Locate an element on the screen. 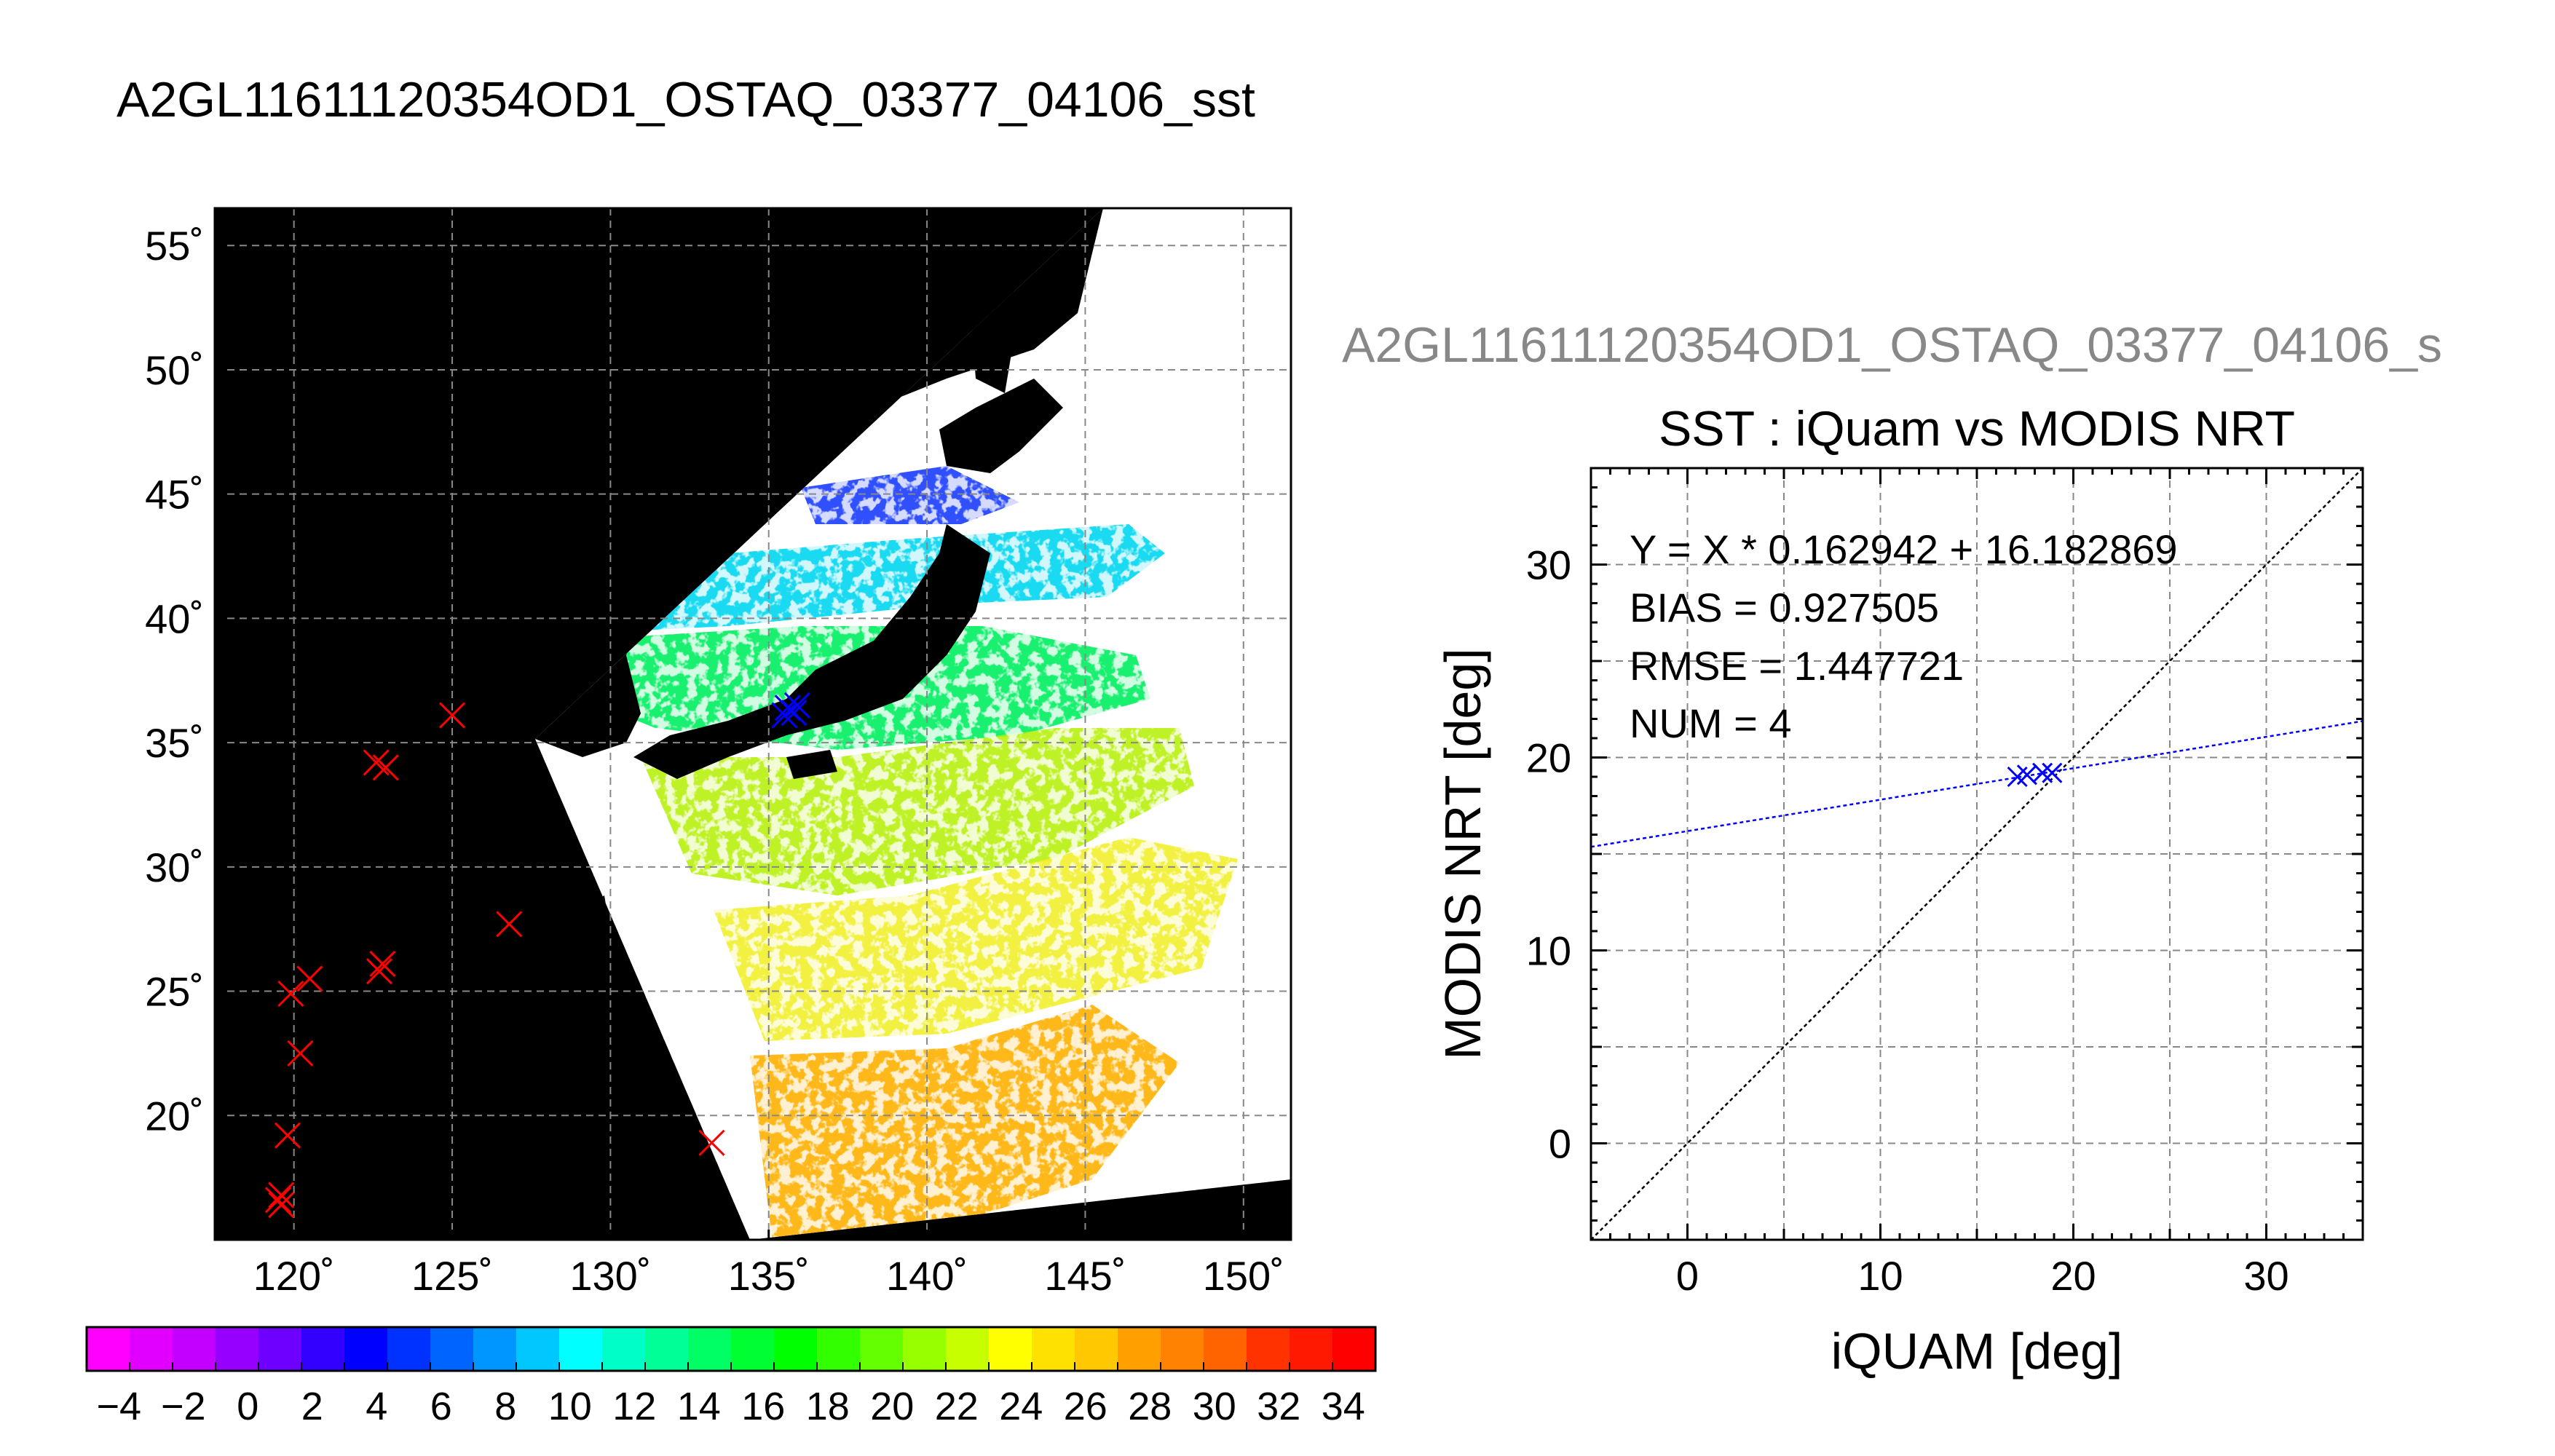 The width and height of the screenshot is (2555, 1456). lon-tick-label: 150˚ is located at coordinates (1243, 1276).